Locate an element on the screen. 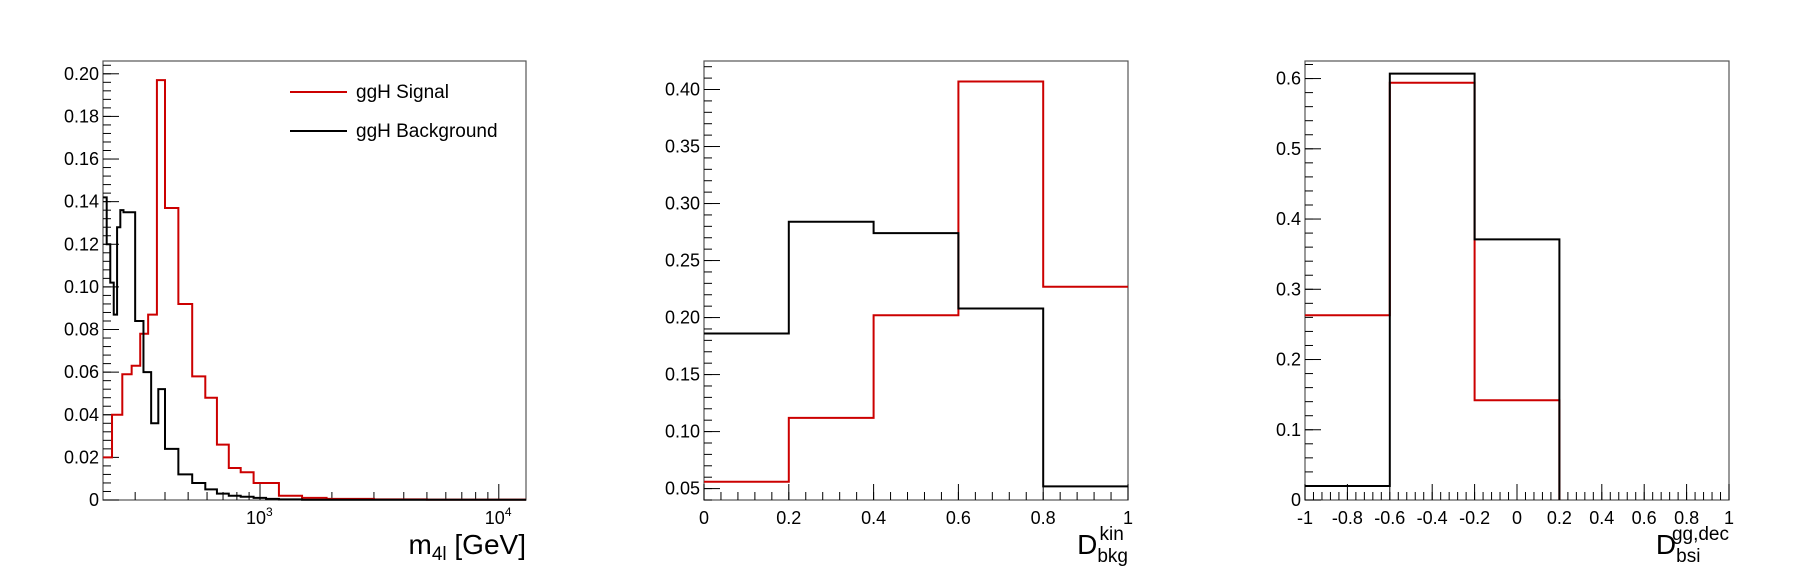 The width and height of the screenshot is (1796, 572). y-tick-label: 0.05 is located at coordinates (682, 489).